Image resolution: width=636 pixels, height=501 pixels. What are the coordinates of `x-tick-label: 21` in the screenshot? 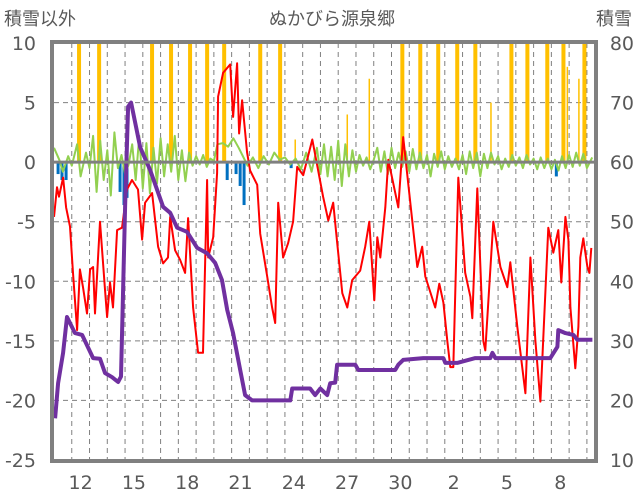 It's located at (240, 483).